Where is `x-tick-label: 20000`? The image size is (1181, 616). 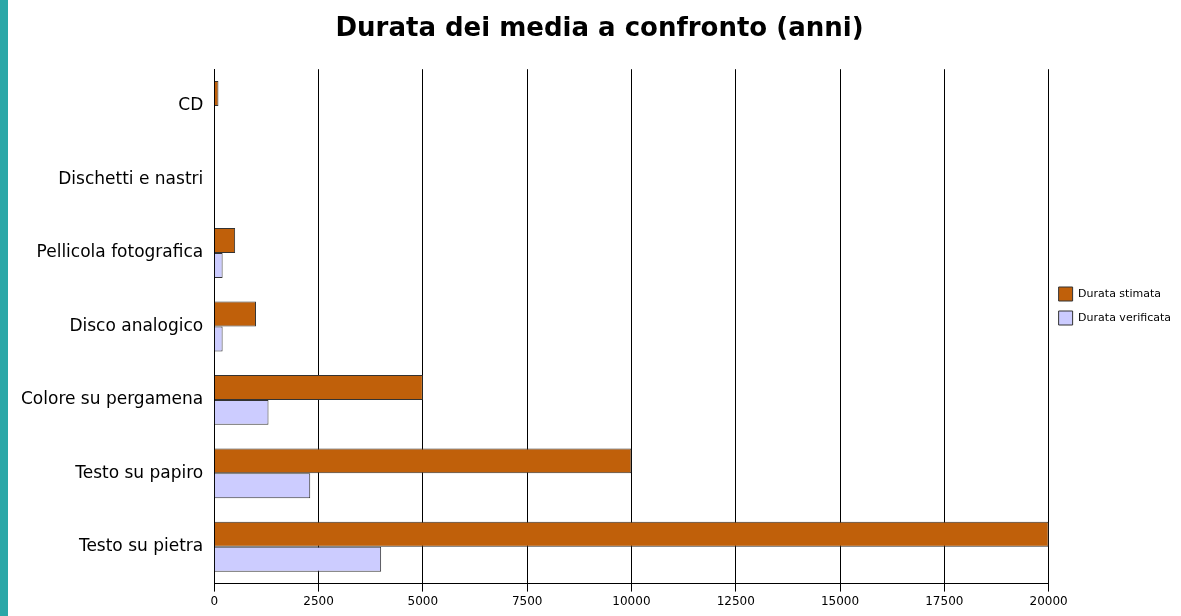 x-tick-label: 20000 is located at coordinates (1048, 600).